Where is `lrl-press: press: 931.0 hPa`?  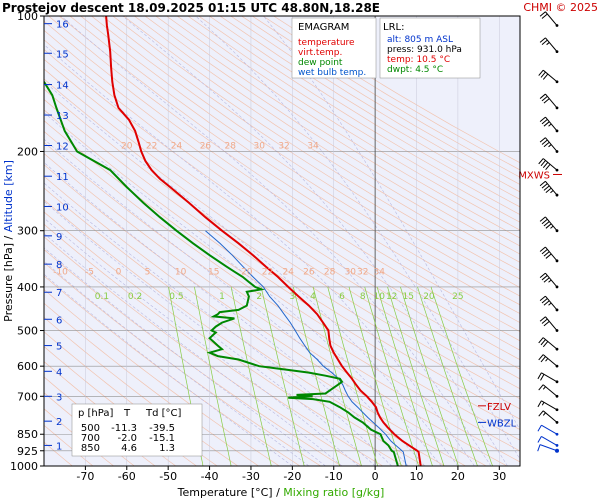
lrl-press: press: 931.0 hPa is located at coordinates (424, 50).